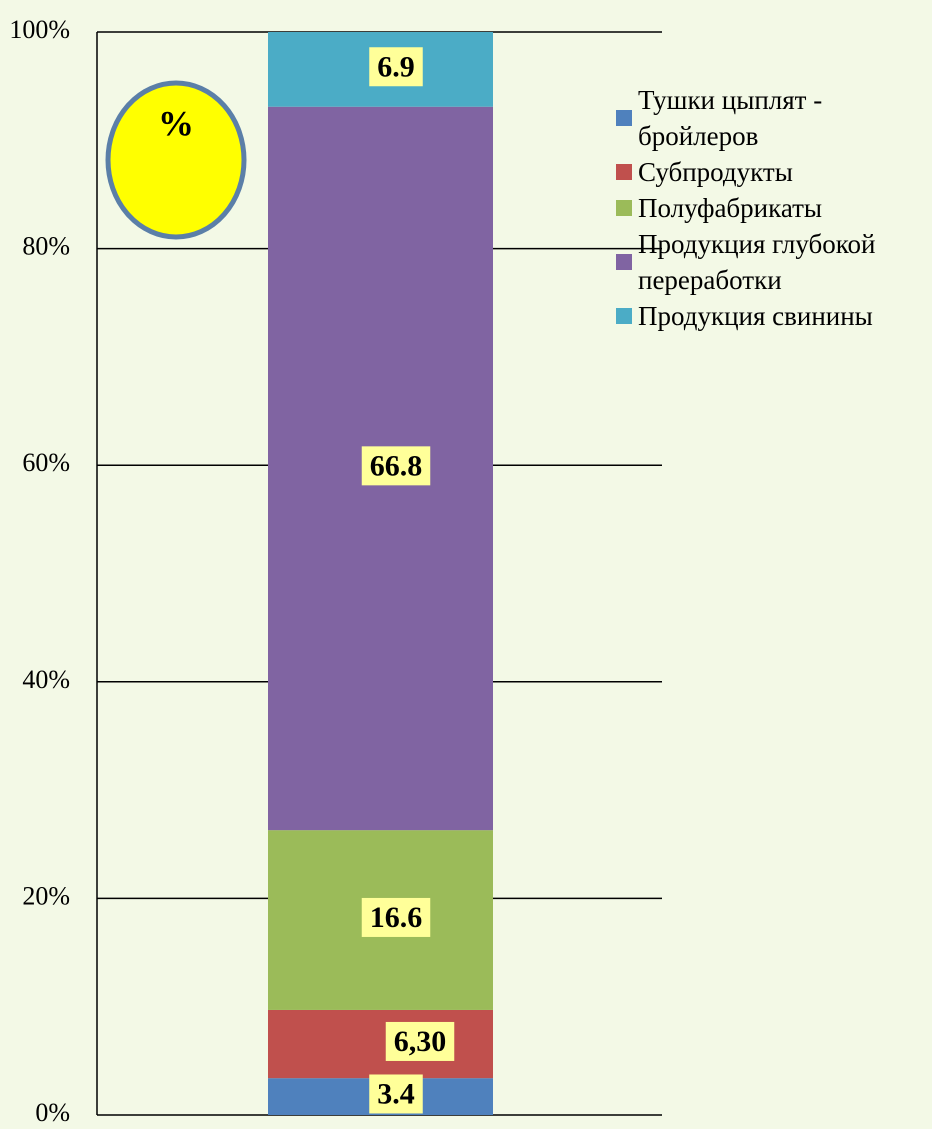 This screenshot has width=932, height=1129. Describe the element at coordinates (52, 1112) in the screenshot. I see `y-tick-label: 0%` at that location.